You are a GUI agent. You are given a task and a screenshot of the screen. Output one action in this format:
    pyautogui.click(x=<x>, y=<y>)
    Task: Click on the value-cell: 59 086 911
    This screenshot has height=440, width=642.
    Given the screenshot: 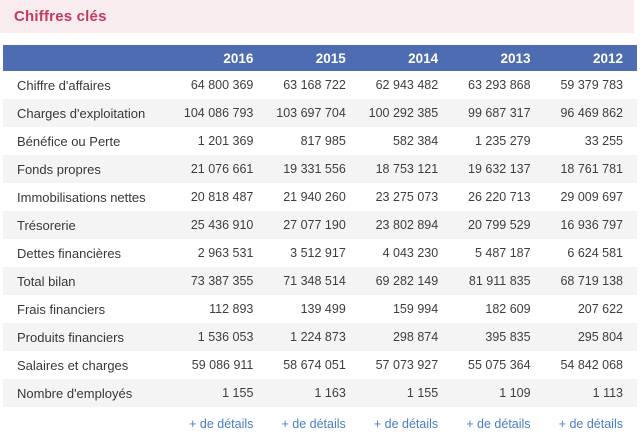 What is the action you would take?
    pyautogui.click(x=221, y=365)
    